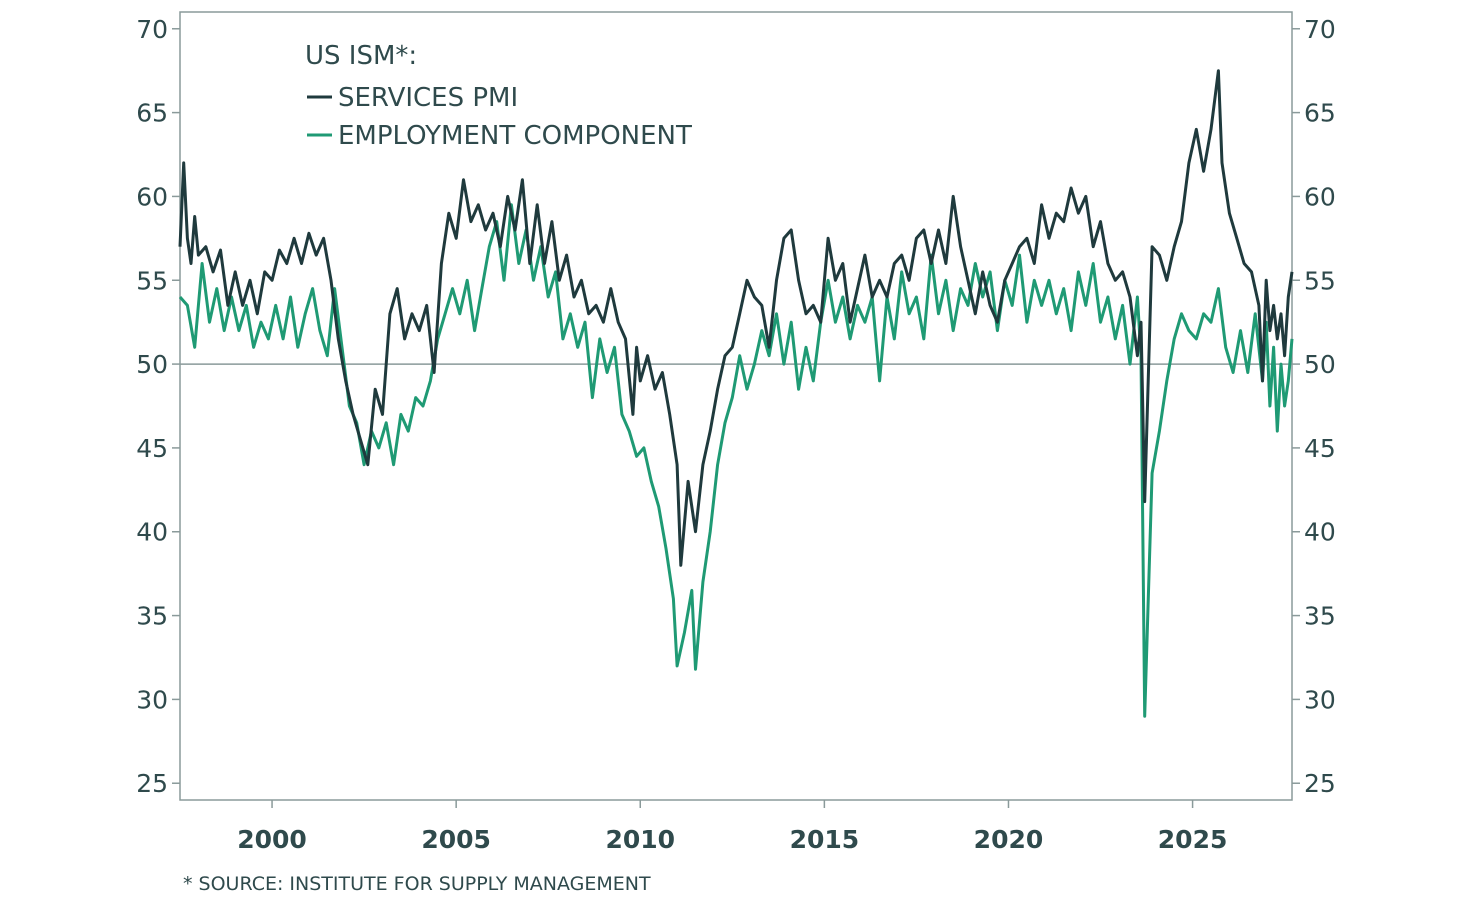 Image resolution: width=1471 pixels, height=919 pixels. Describe the element at coordinates (158, 406) in the screenshot. I see `y-axis-left: 25 30 35 40 45 50 55 60 65 70` at that location.